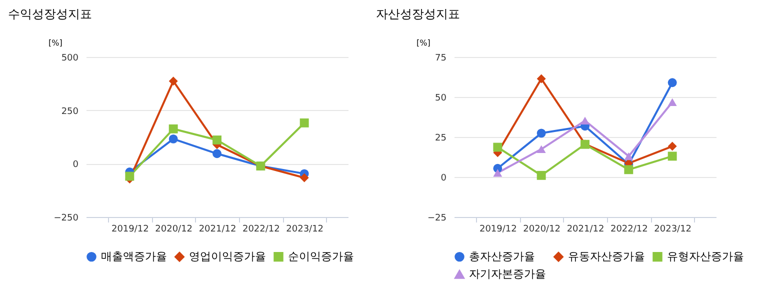 The width and height of the screenshot is (760, 294). What do you see at coordinates (70, 59) in the screenshot?
I see `y-tick-label: 500` at bounding box center [70, 59].